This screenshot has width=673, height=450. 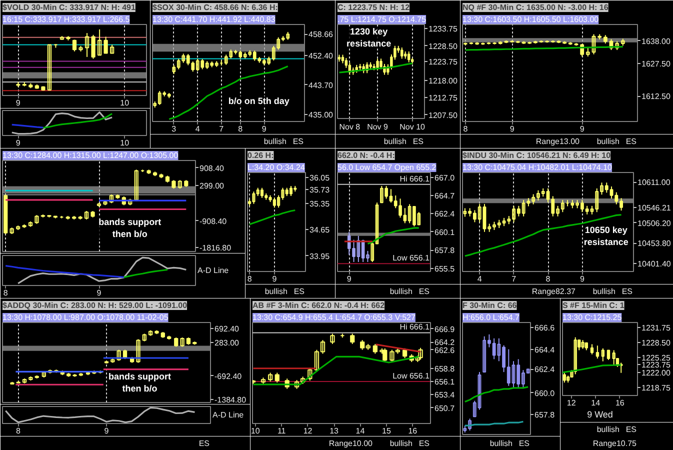 I want to click on annotation: 1230 key resistance, so click(x=369, y=37).